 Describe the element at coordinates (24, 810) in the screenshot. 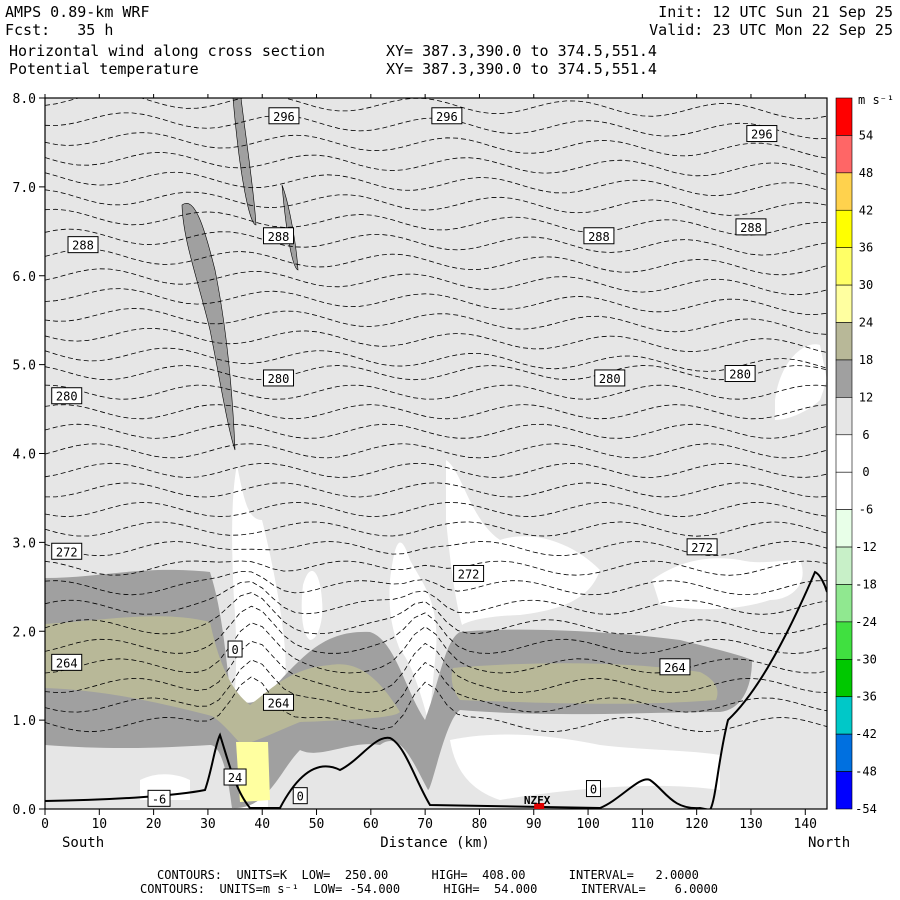

I see `y-tick-label: 0.0` at that location.